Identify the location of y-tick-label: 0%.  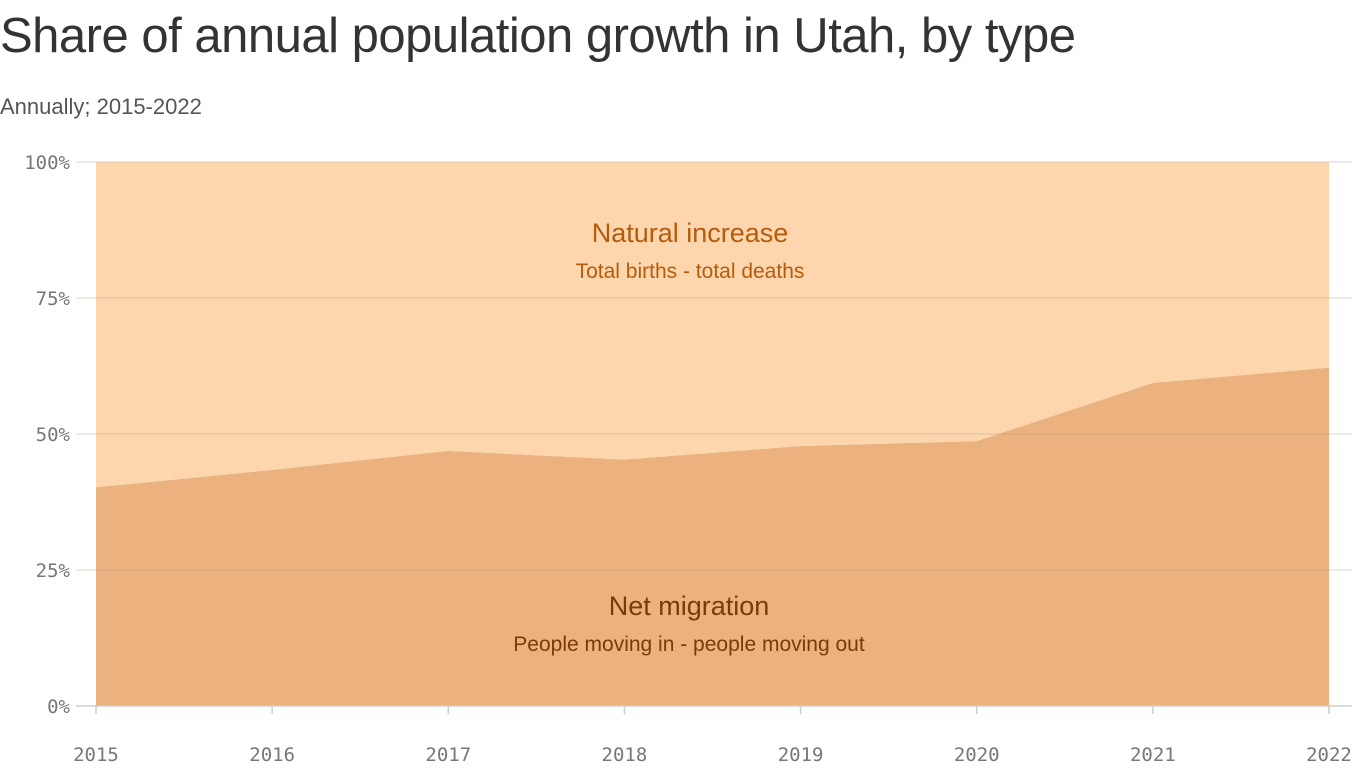
(58, 707).